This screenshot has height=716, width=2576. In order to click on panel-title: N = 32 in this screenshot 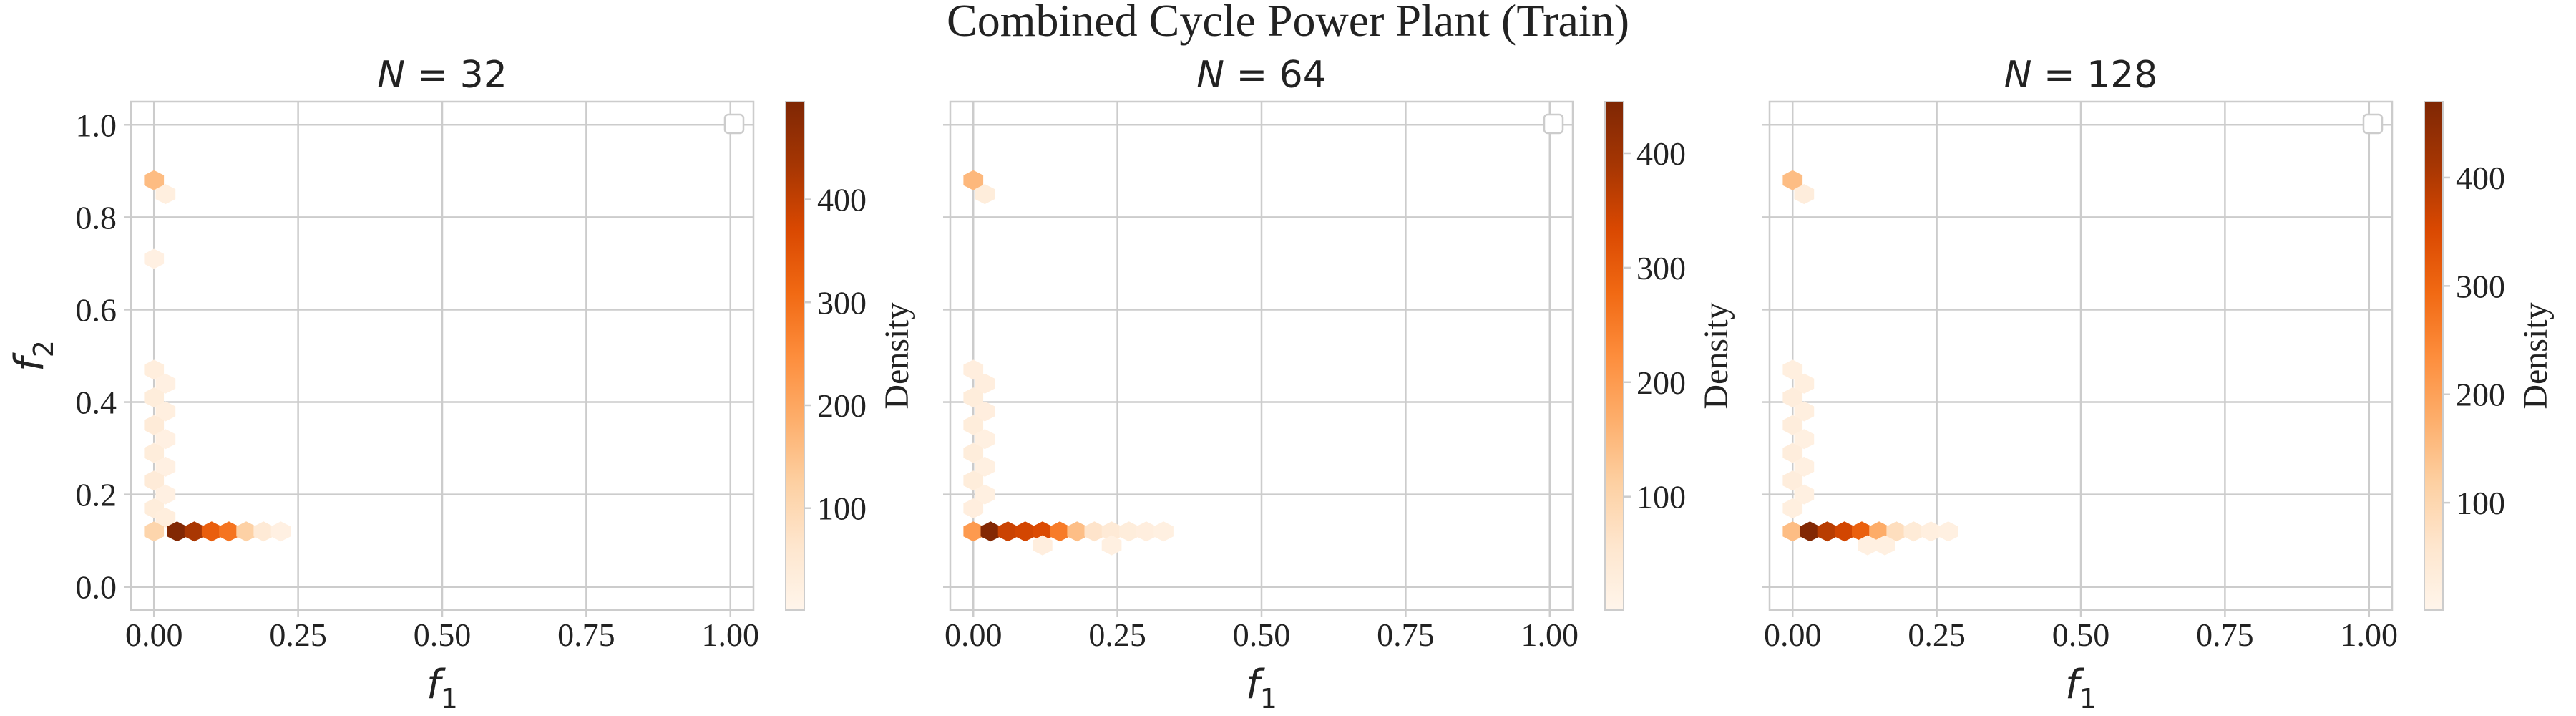, I will do `click(442, 75)`.